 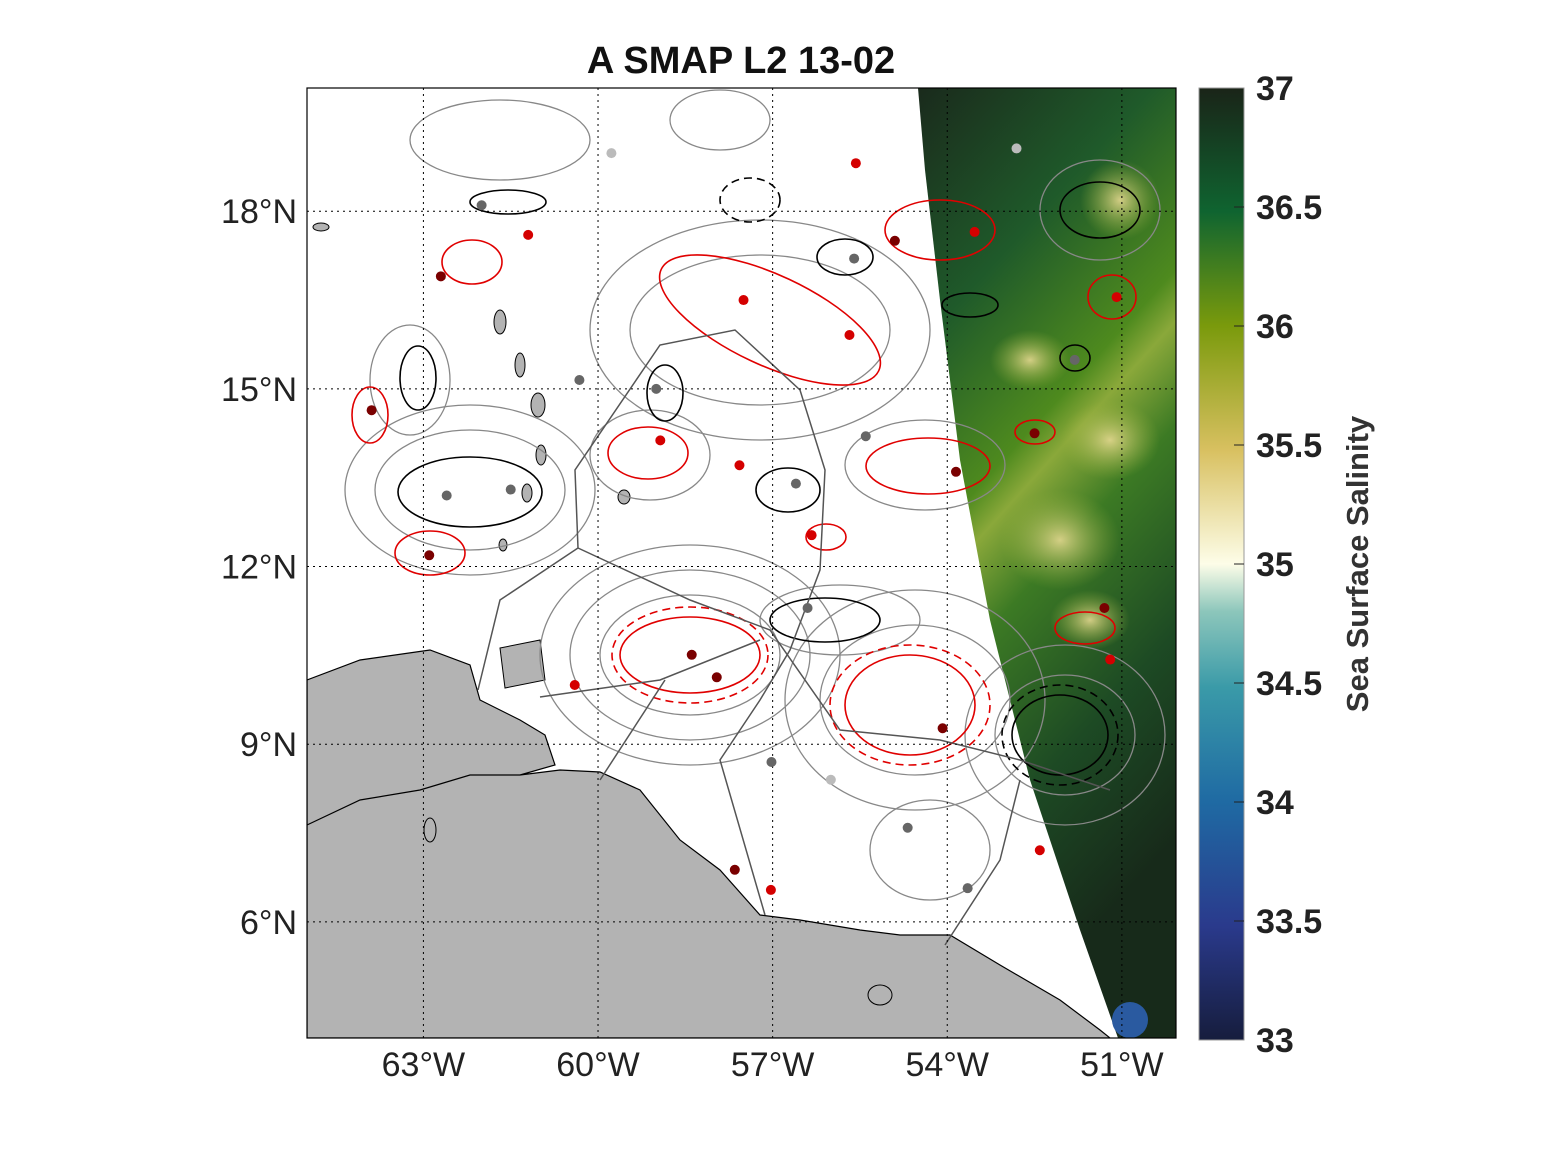 What do you see at coordinates (1122, 1065) in the screenshot?
I see `x-tick-label: 51°W` at bounding box center [1122, 1065].